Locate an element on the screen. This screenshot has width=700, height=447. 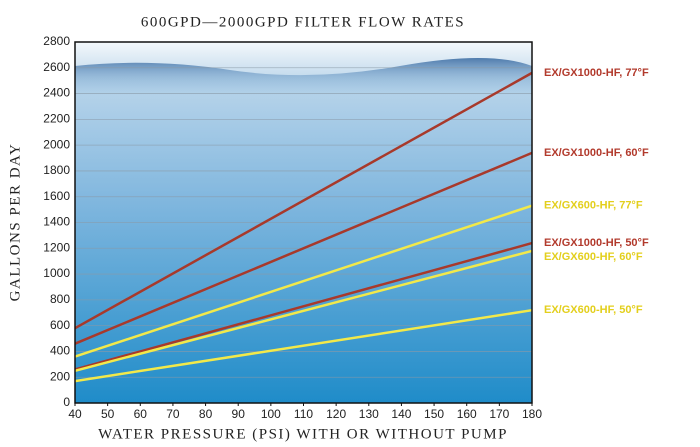
x-tick-label: 80 is located at coordinates (206, 414).